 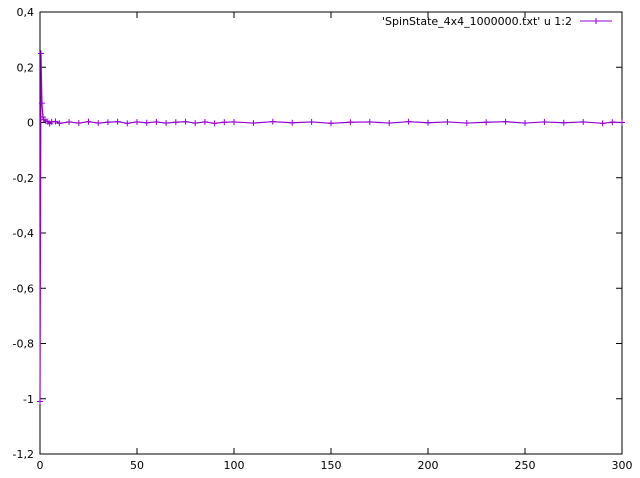 I want to click on legend-label: 'SpinState_4x4_1000000.txt' u 1:2, so click(x=477, y=21).